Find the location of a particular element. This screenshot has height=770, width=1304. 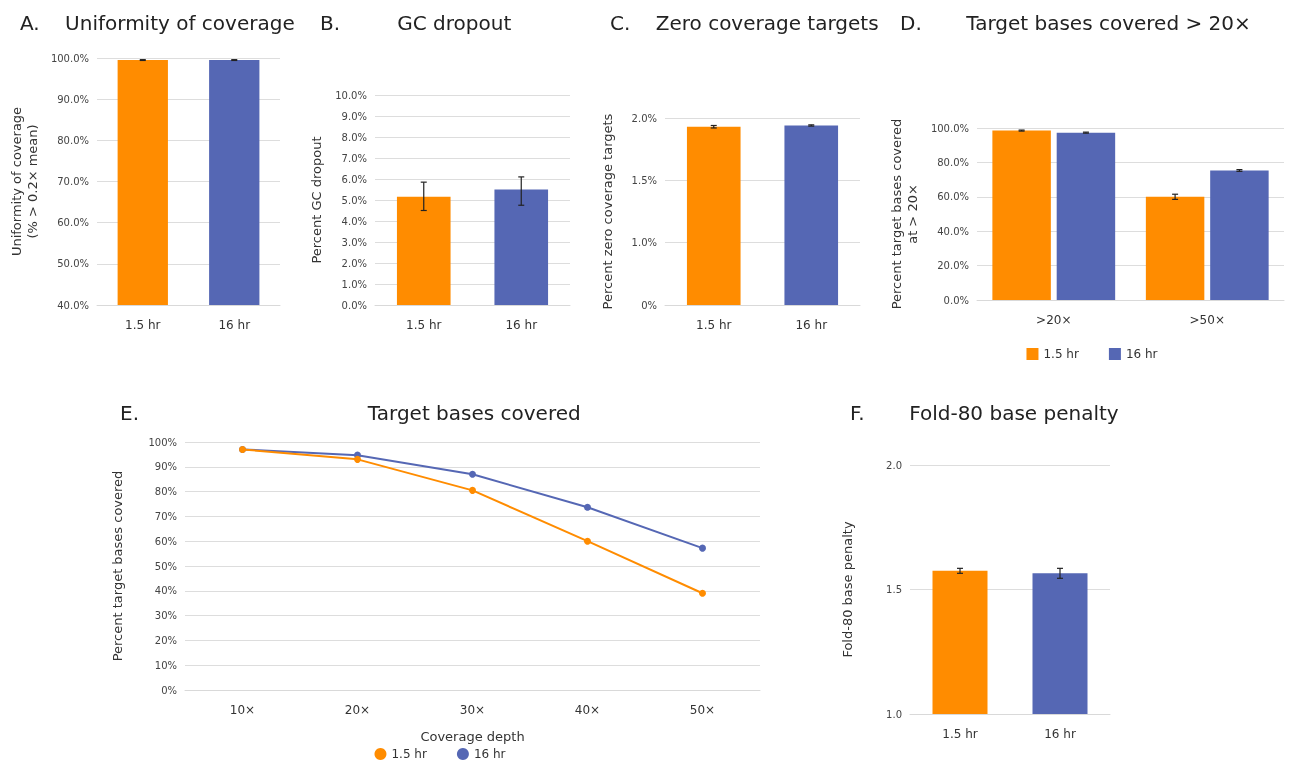

y-tick-label: 30% is located at coordinates (165, 616).